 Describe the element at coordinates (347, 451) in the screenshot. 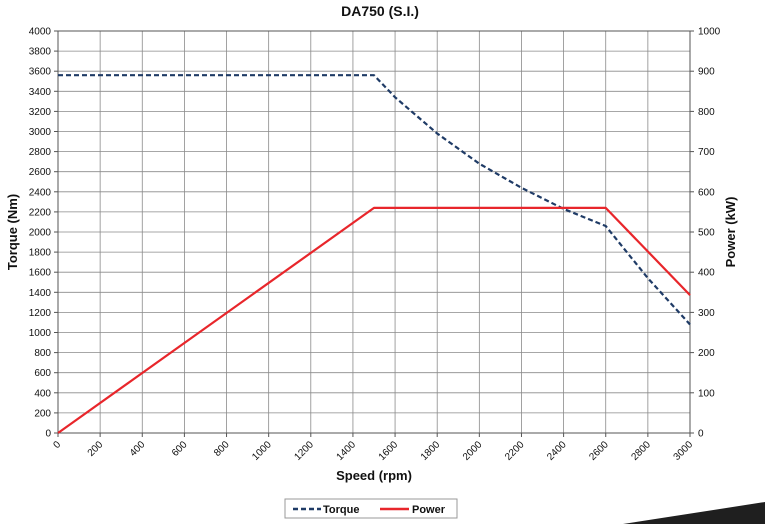

I see `x-tick-label: 1400` at that location.